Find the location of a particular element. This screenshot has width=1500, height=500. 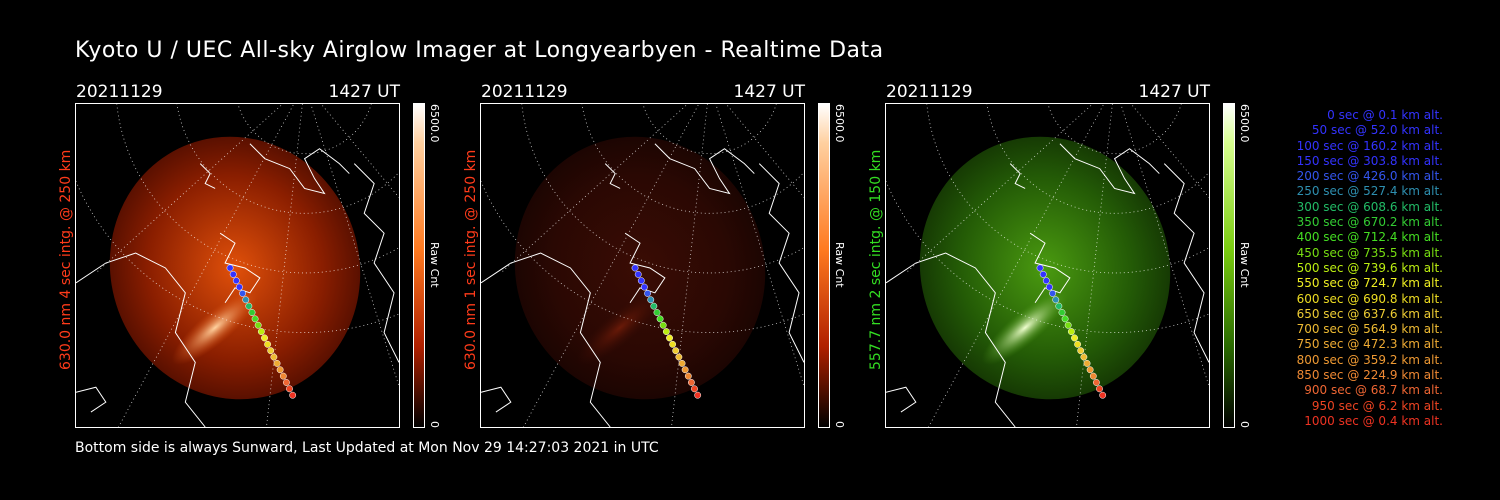

legend-entry: 900 sec @ 68.7 km alt. is located at coordinates (1373, 390).